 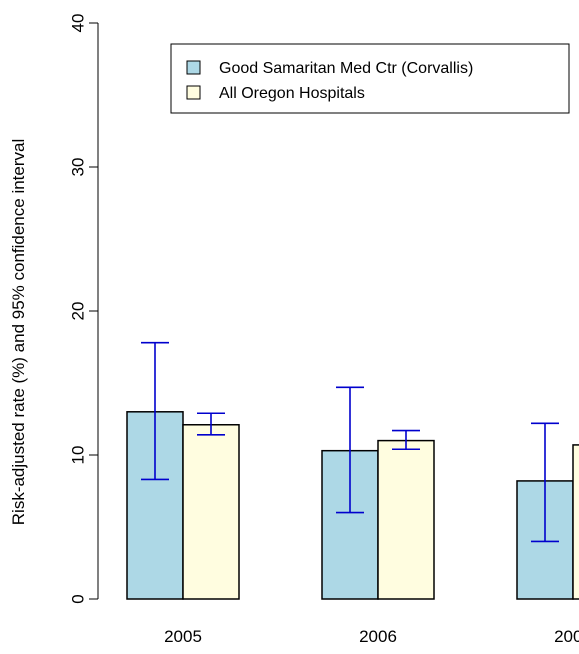 What do you see at coordinates (77, 598) in the screenshot?
I see `y-tick-label: 0` at bounding box center [77, 598].